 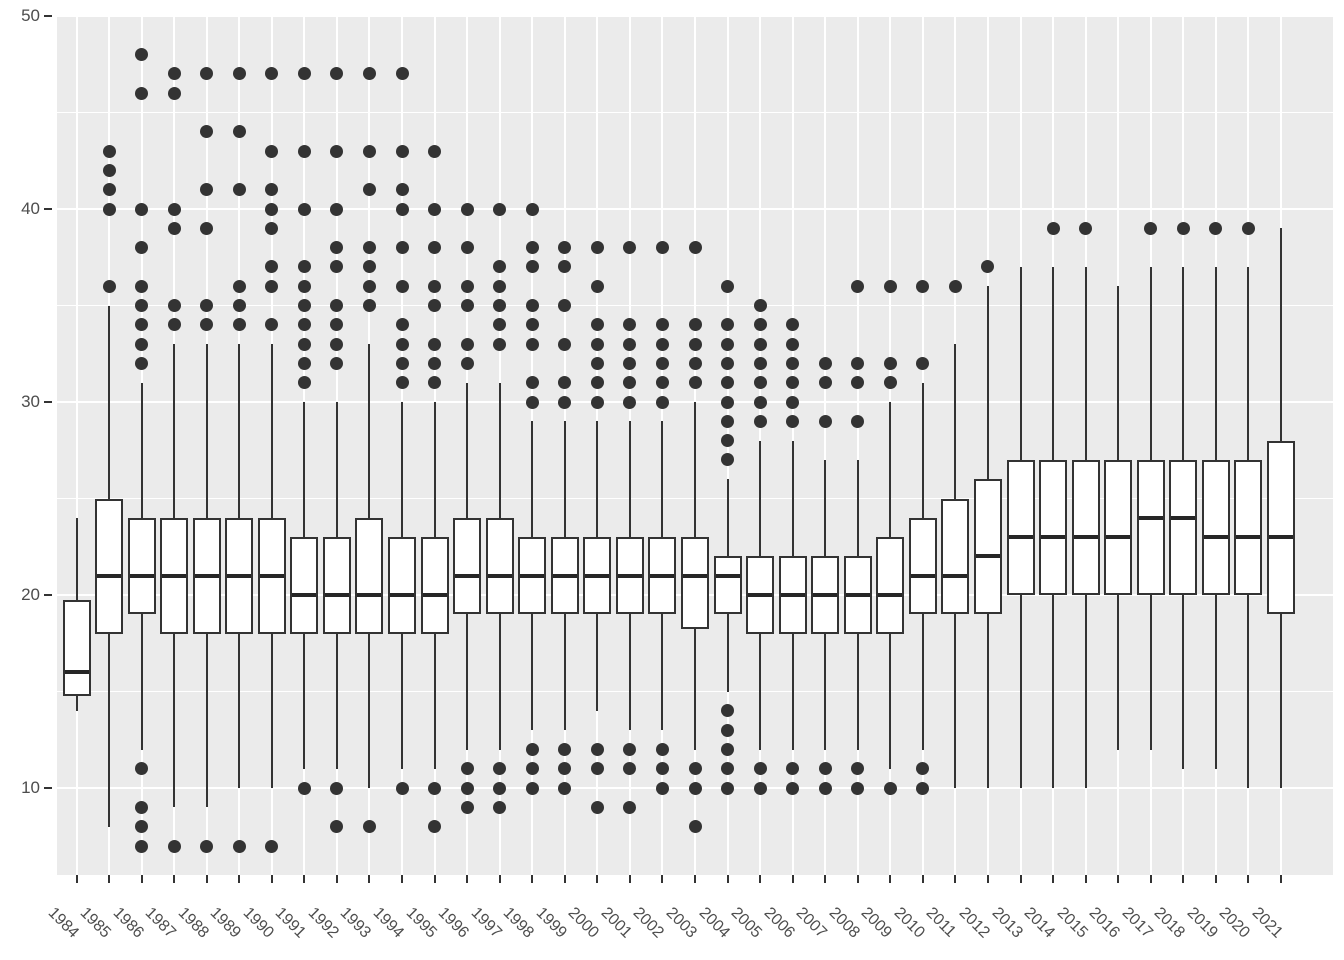 What do you see at coordinates (714, 923) in the screenshot?
I see `x-axis-tick-label: 2004` at bounding box center [714, 923].